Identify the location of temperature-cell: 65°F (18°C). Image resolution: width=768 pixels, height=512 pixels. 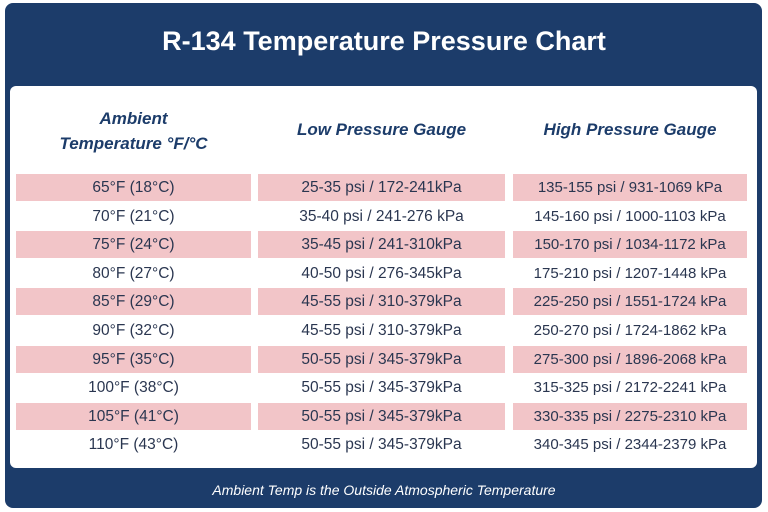
(133, 187).